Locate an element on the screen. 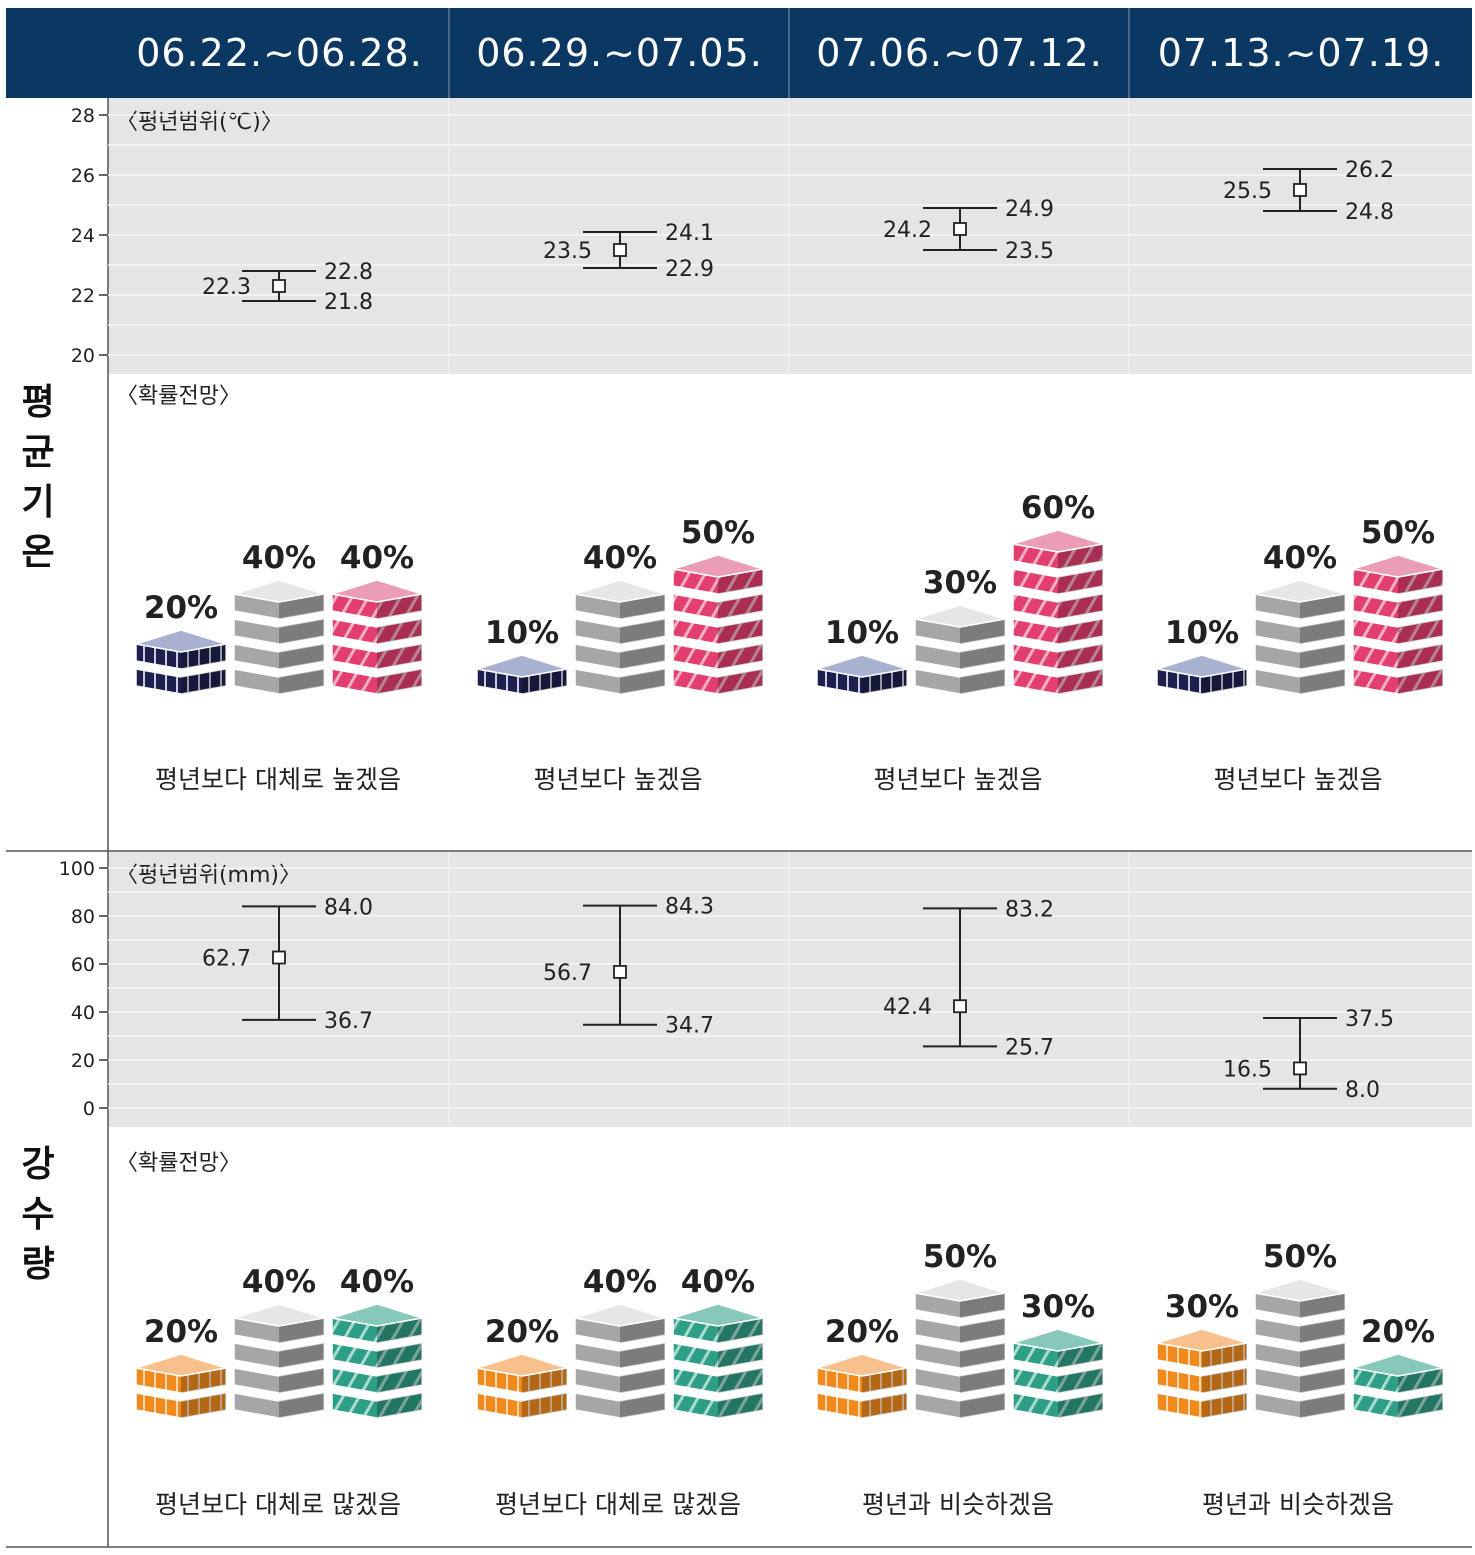 Image resolution: width=1475 pixels, height=1555 pixels. period-header-1: 06.22.~06.28. is located at coordinates (279, 53).